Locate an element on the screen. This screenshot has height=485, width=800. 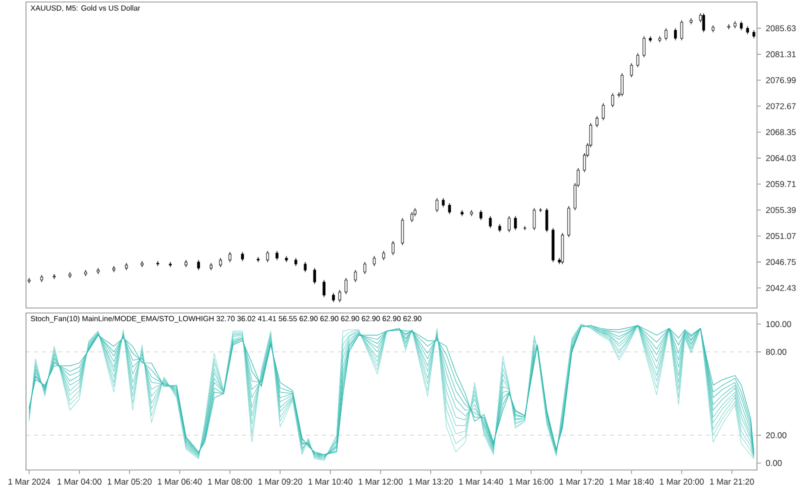
y-tick-label: 0.00 is located at coordinates (774, 463).